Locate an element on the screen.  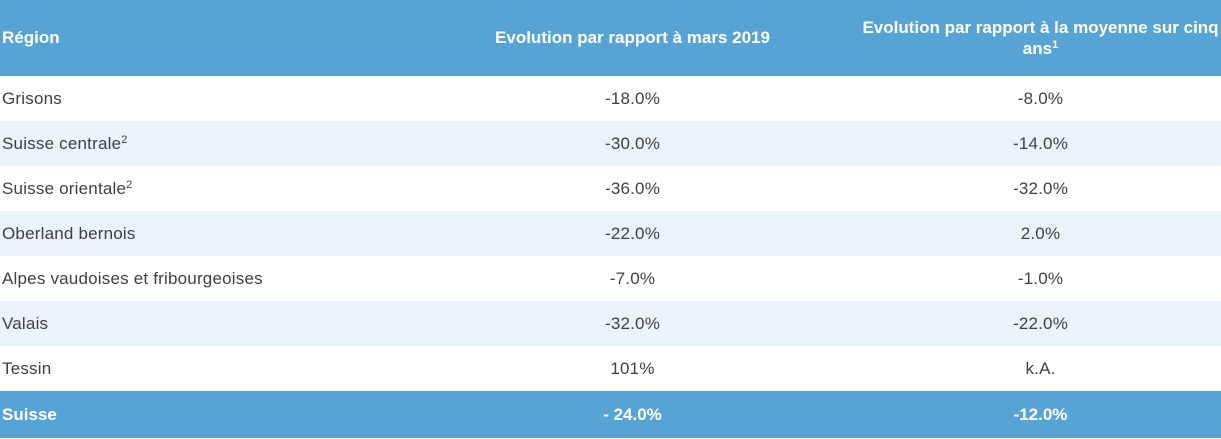
five-year-evolution-cell: -14.0% is located at coordinates (1040, 143).